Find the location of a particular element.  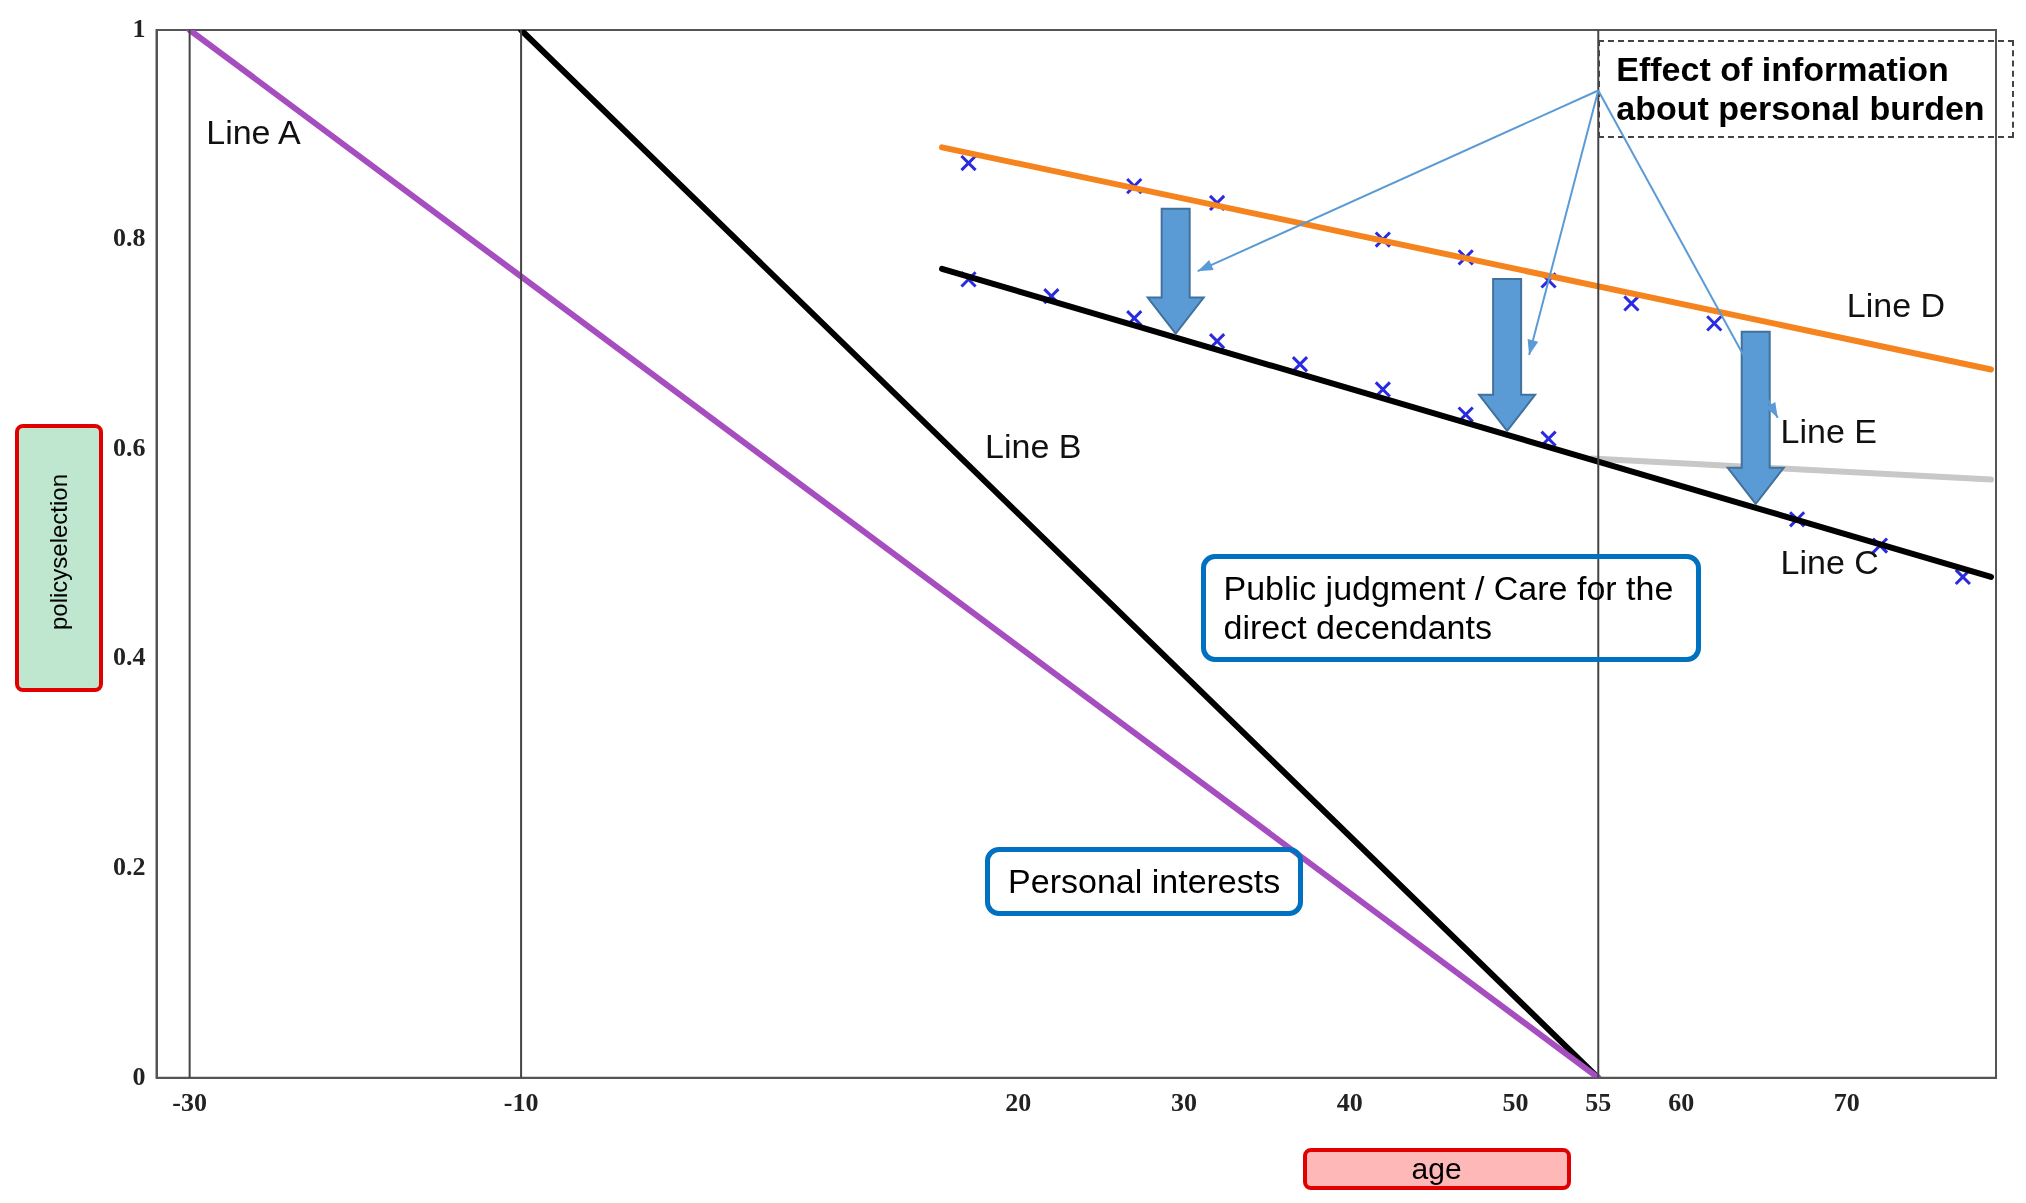

y-tick-label: 0.8 is located at coordinates (129, 238).